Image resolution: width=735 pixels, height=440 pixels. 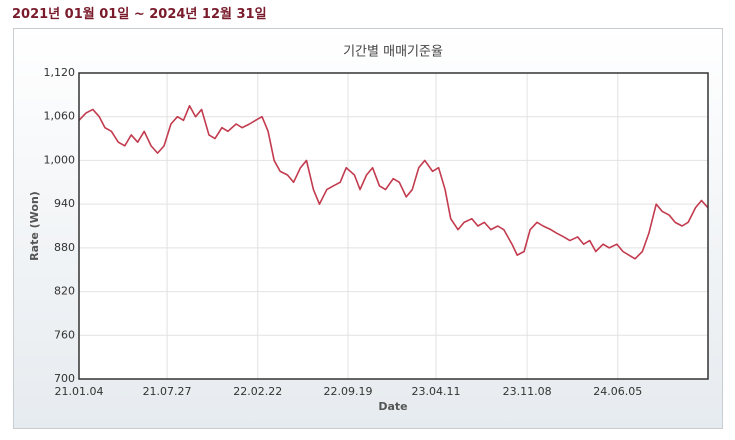 I want to click on x-tick-label: 21.01.04, so click(x=79, y=391).